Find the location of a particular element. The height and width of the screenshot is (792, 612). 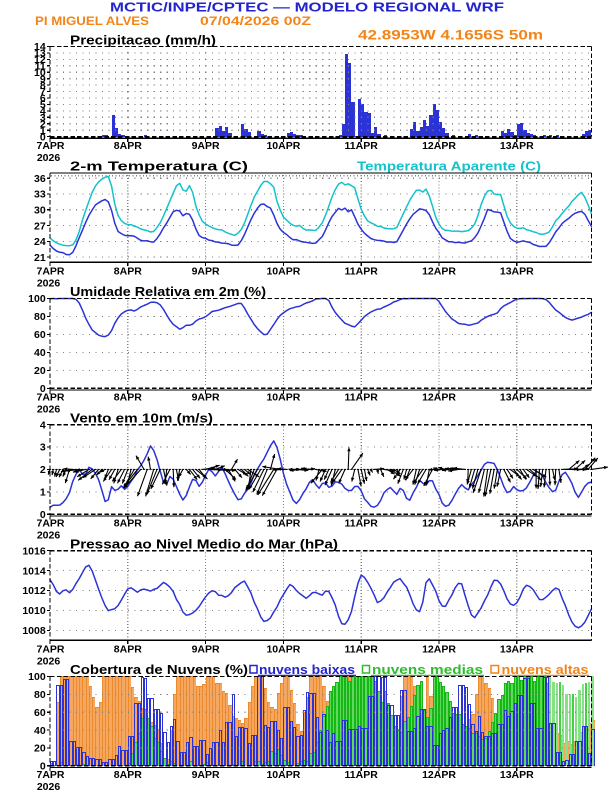

svg-text:MCTIC/INPE/CPTEC — MODELO REGI: MCTIC/INPE/CPTEC — MODELO REGIONAL WRF is located at coordinates (307, 7).